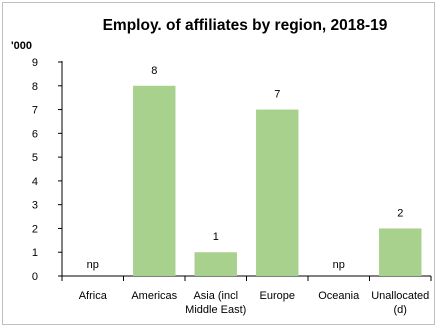 Image resolution: width=439 pixels, height=329 pixels. What do you see at coordinates (35, 253) in the screenshot?
I see `y-tick-label: 1` at bounding box center [35, 253].